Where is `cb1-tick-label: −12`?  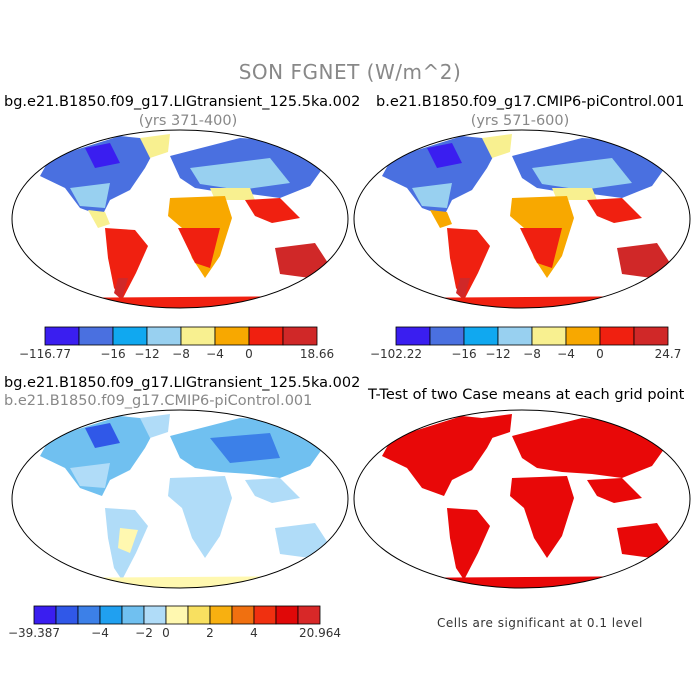
cb1-tick-label: −12 is located at coordinates (147, 354).